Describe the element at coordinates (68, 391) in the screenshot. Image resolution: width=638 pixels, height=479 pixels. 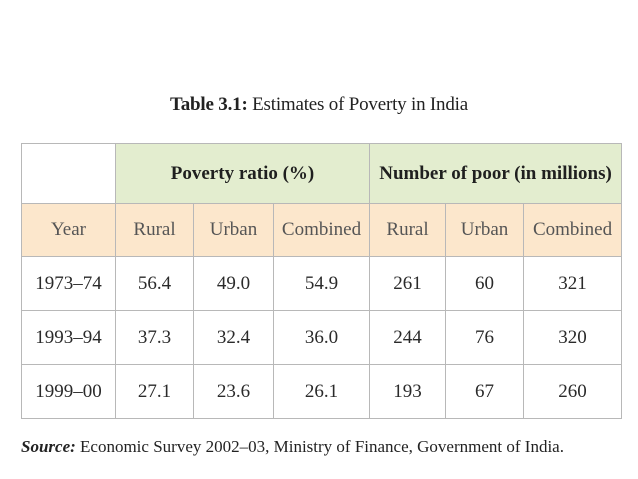
I see `cell-year: 1999–00` at that location.